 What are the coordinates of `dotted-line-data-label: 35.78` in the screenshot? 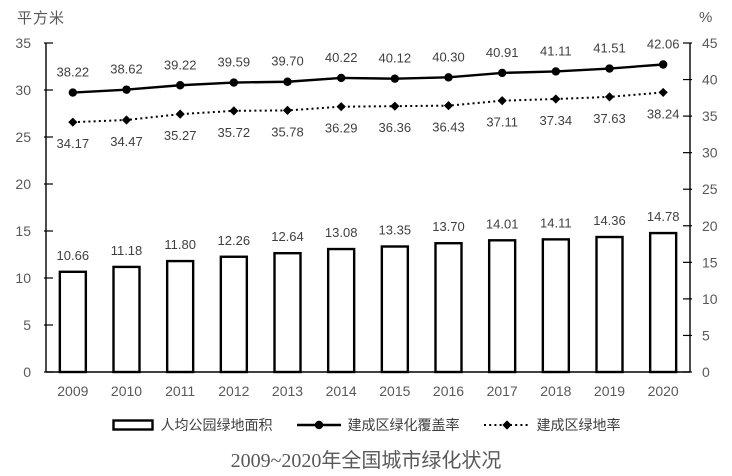 It's located at (287, 131).